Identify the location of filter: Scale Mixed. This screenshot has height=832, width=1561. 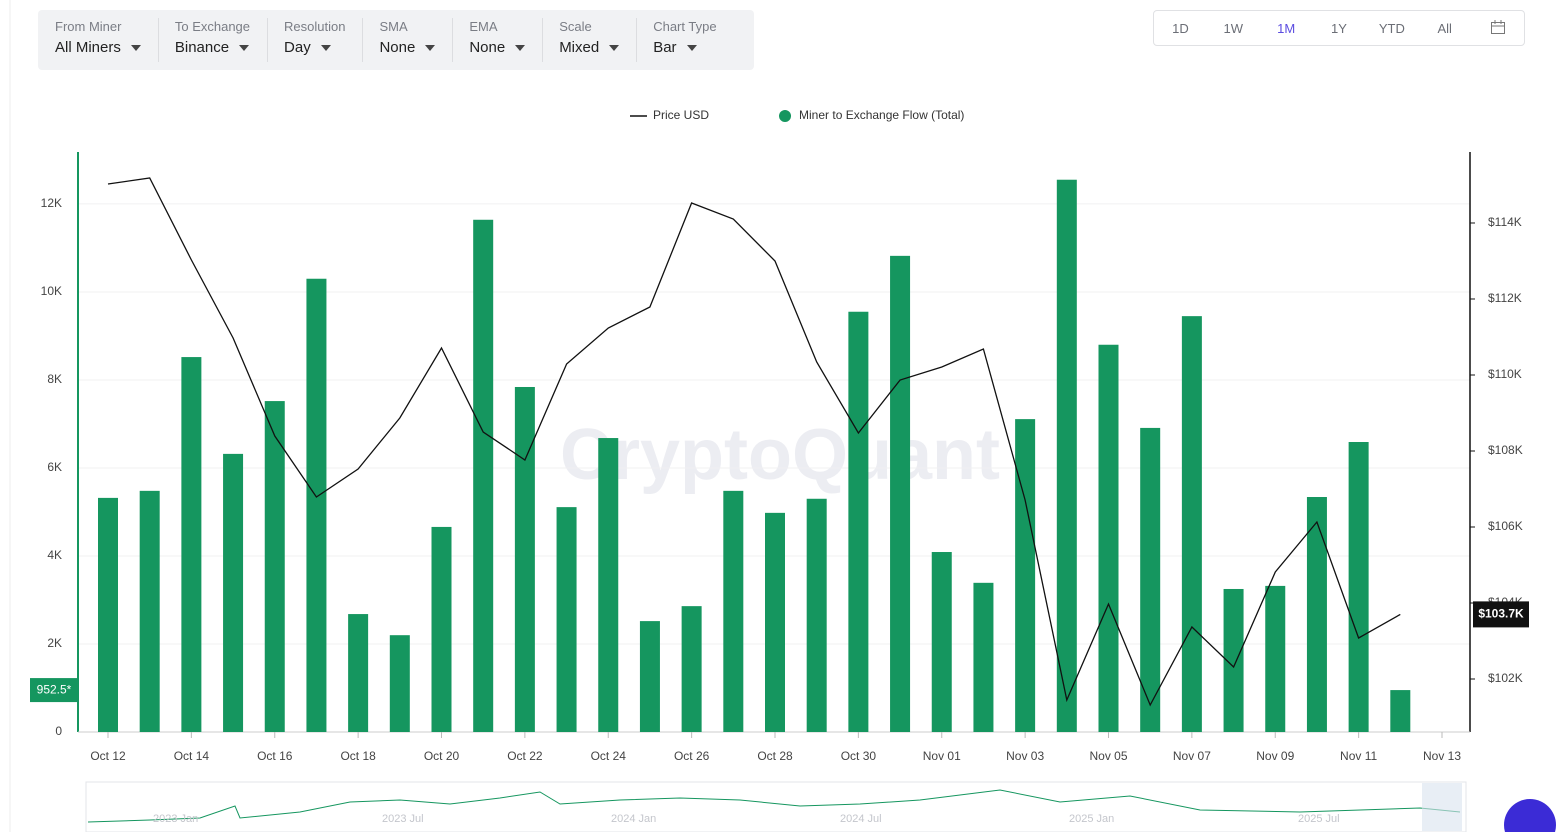
(589, 40).